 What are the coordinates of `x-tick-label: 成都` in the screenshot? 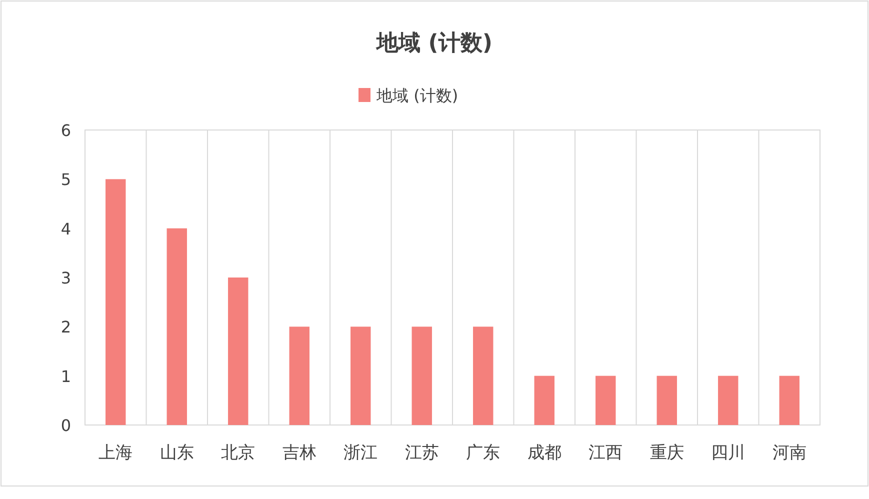 It's located at (544, 453).